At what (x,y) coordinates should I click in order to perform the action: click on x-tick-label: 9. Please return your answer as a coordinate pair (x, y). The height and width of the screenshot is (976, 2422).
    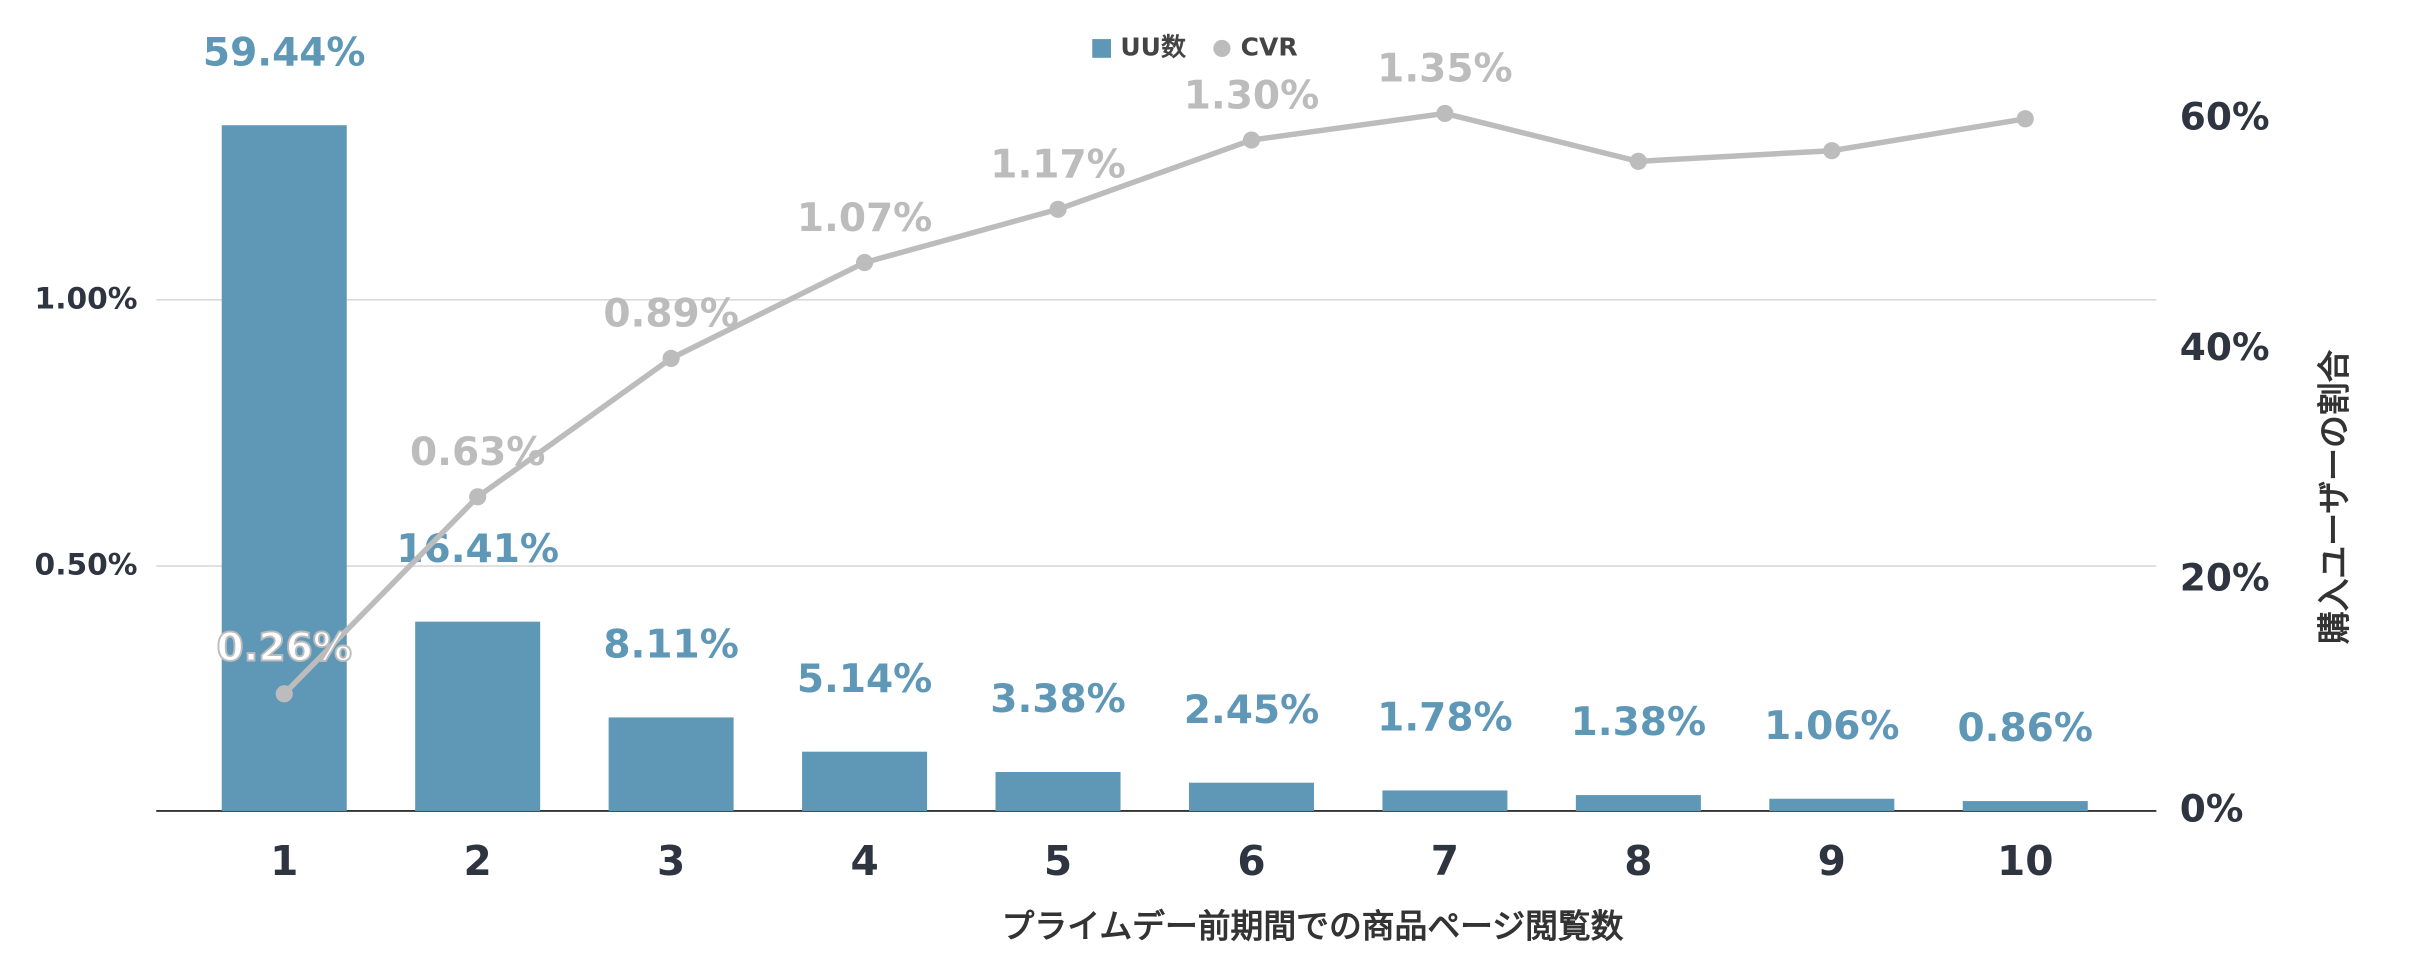
    Looking at the image, I should click on (1832, 861).